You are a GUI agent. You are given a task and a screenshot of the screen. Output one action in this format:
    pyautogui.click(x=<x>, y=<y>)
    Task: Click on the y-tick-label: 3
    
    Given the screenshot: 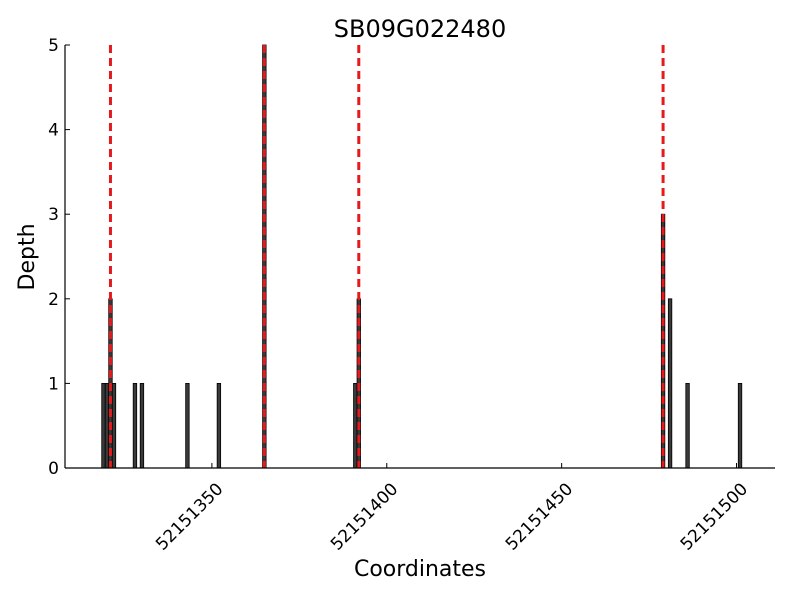 What is the action you would take?
    pyautogui.click(x=53, y=215)
    